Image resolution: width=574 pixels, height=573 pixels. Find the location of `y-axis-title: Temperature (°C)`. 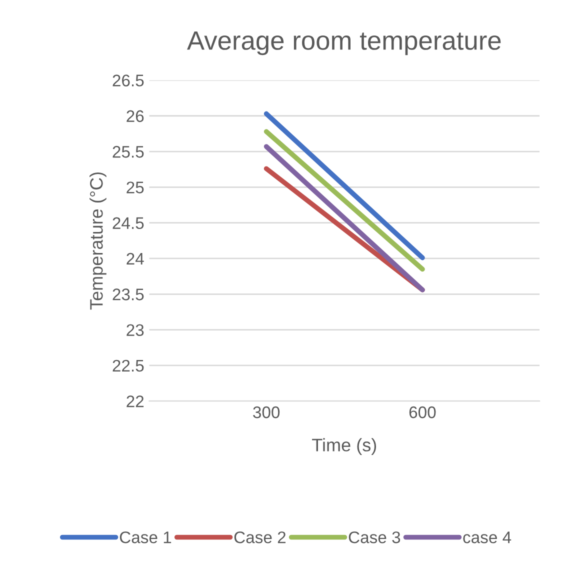

y-axis-title: Temperature (°C) is located at coordinates (98, 241).